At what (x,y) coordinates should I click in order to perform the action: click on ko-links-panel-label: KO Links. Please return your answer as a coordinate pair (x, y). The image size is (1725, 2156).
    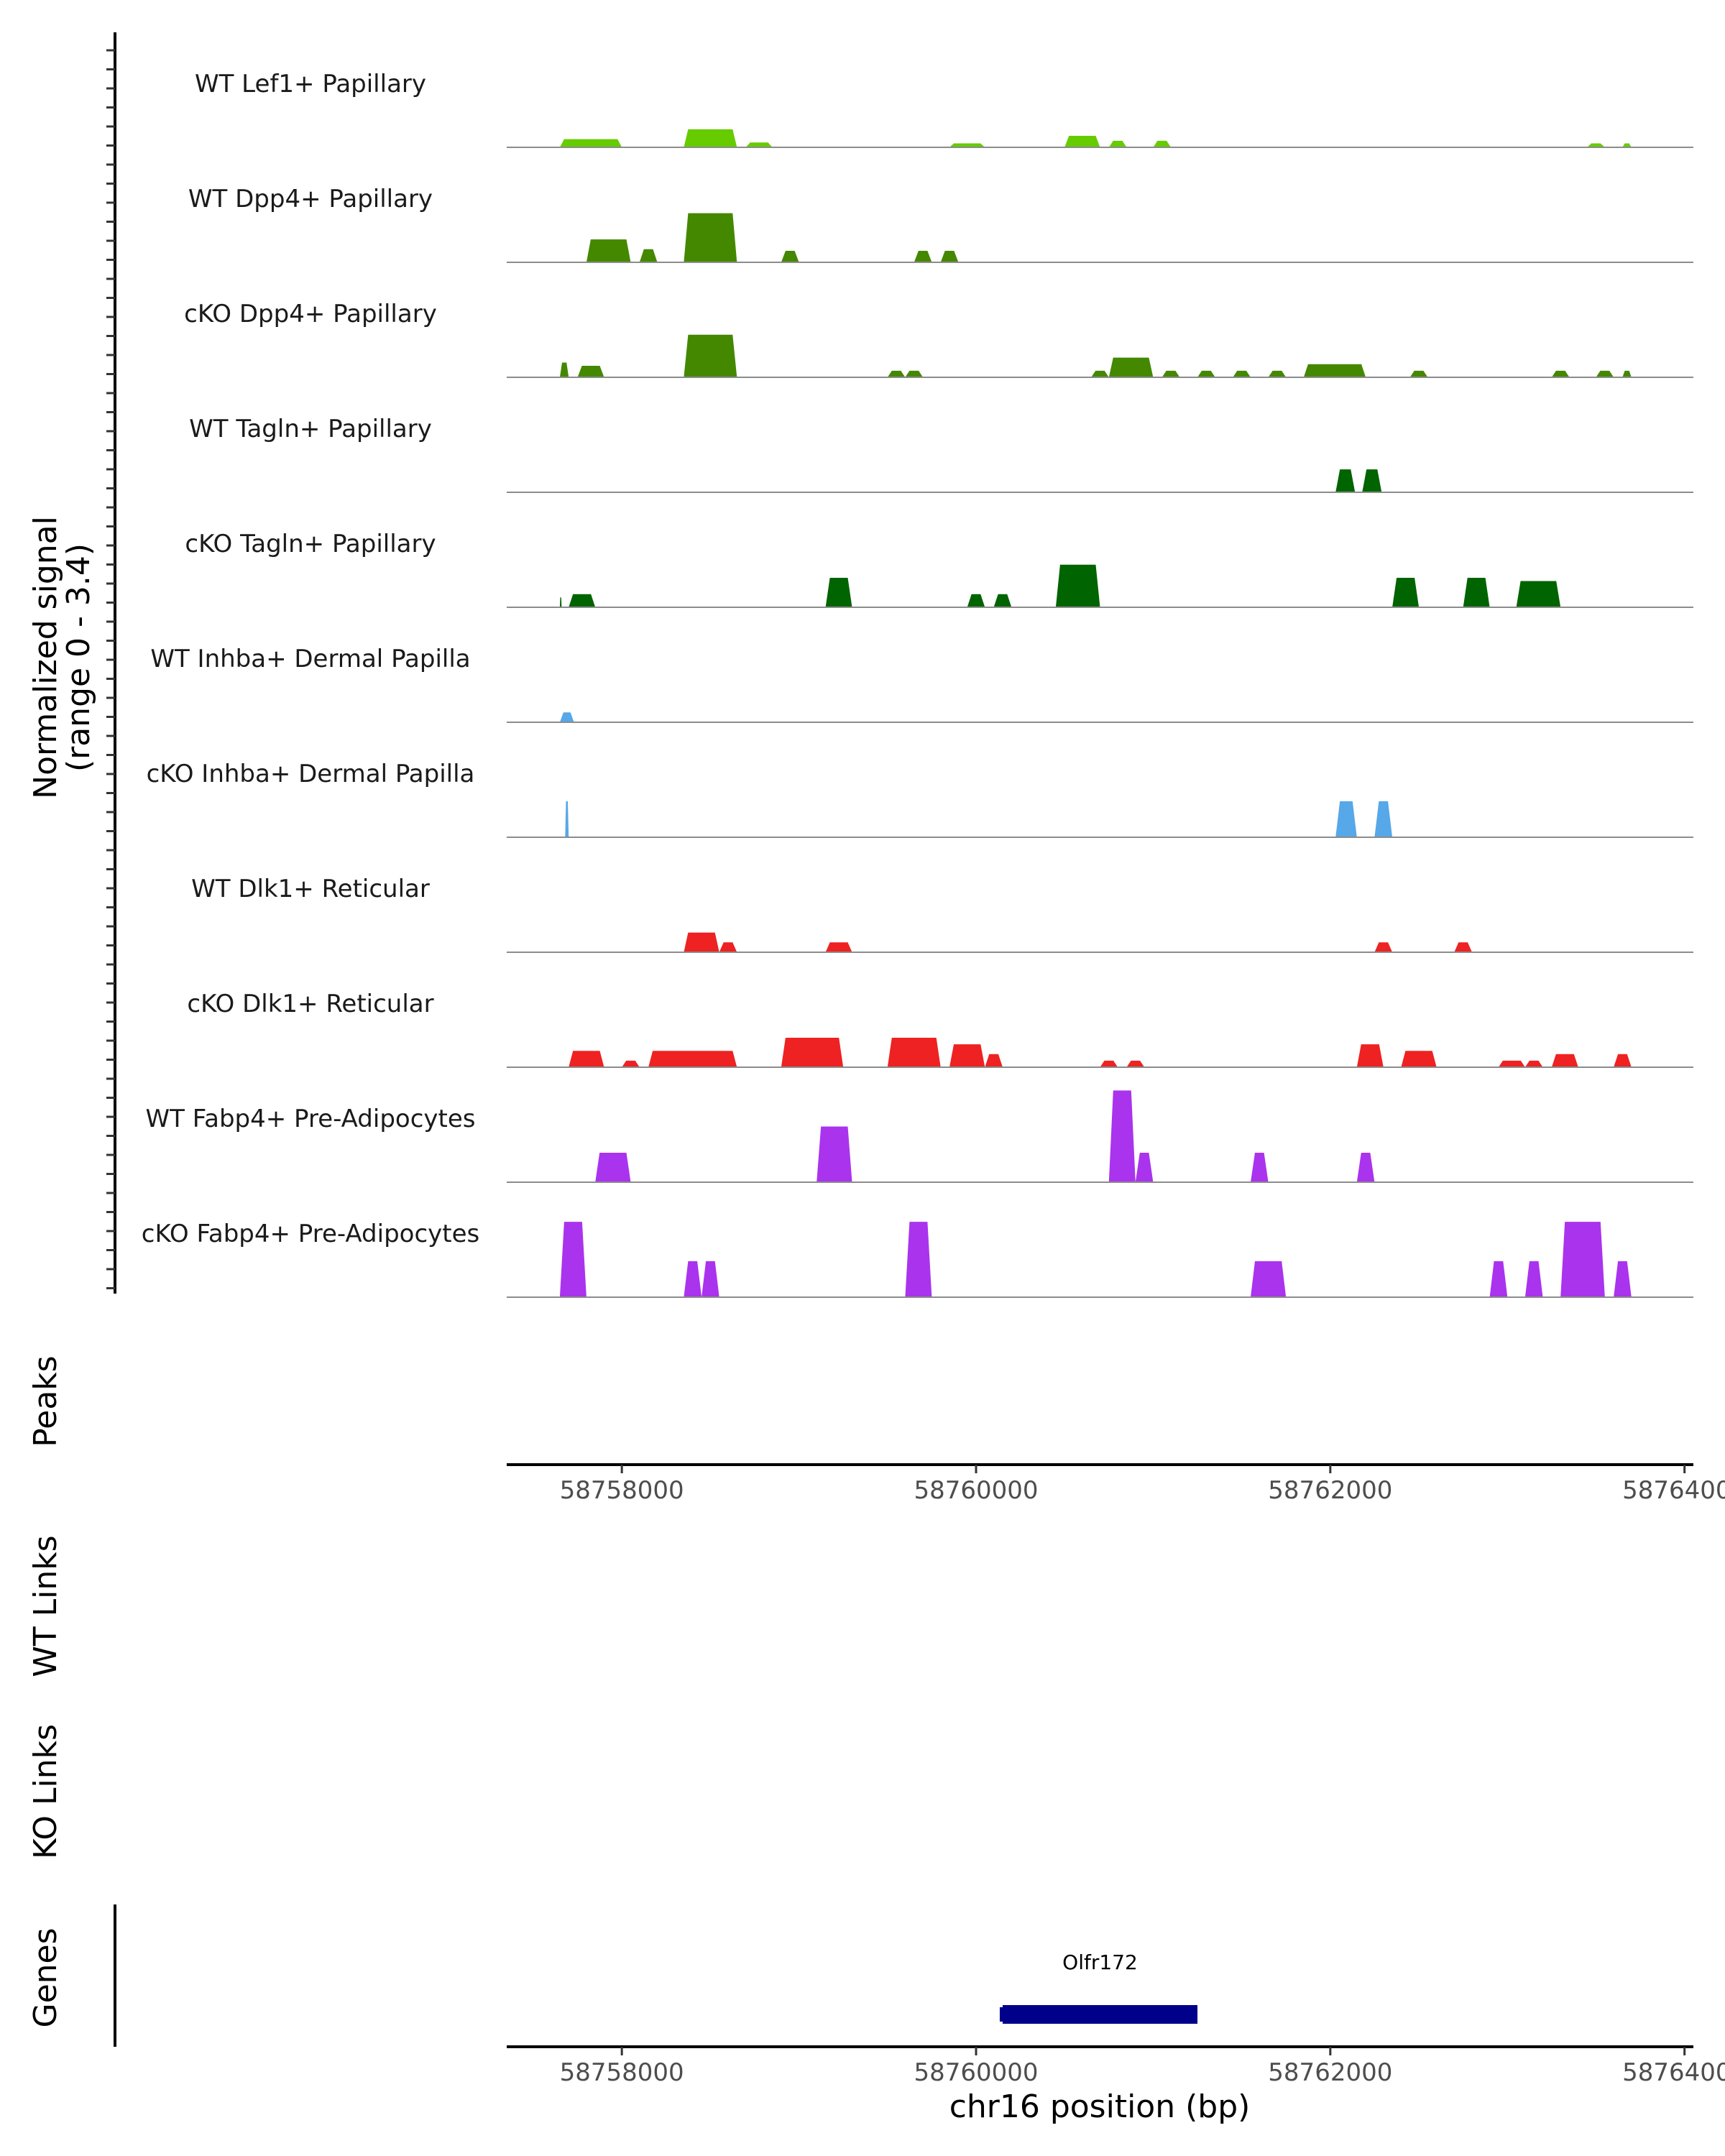
    Looking at the image, I should click on (45, 1791).